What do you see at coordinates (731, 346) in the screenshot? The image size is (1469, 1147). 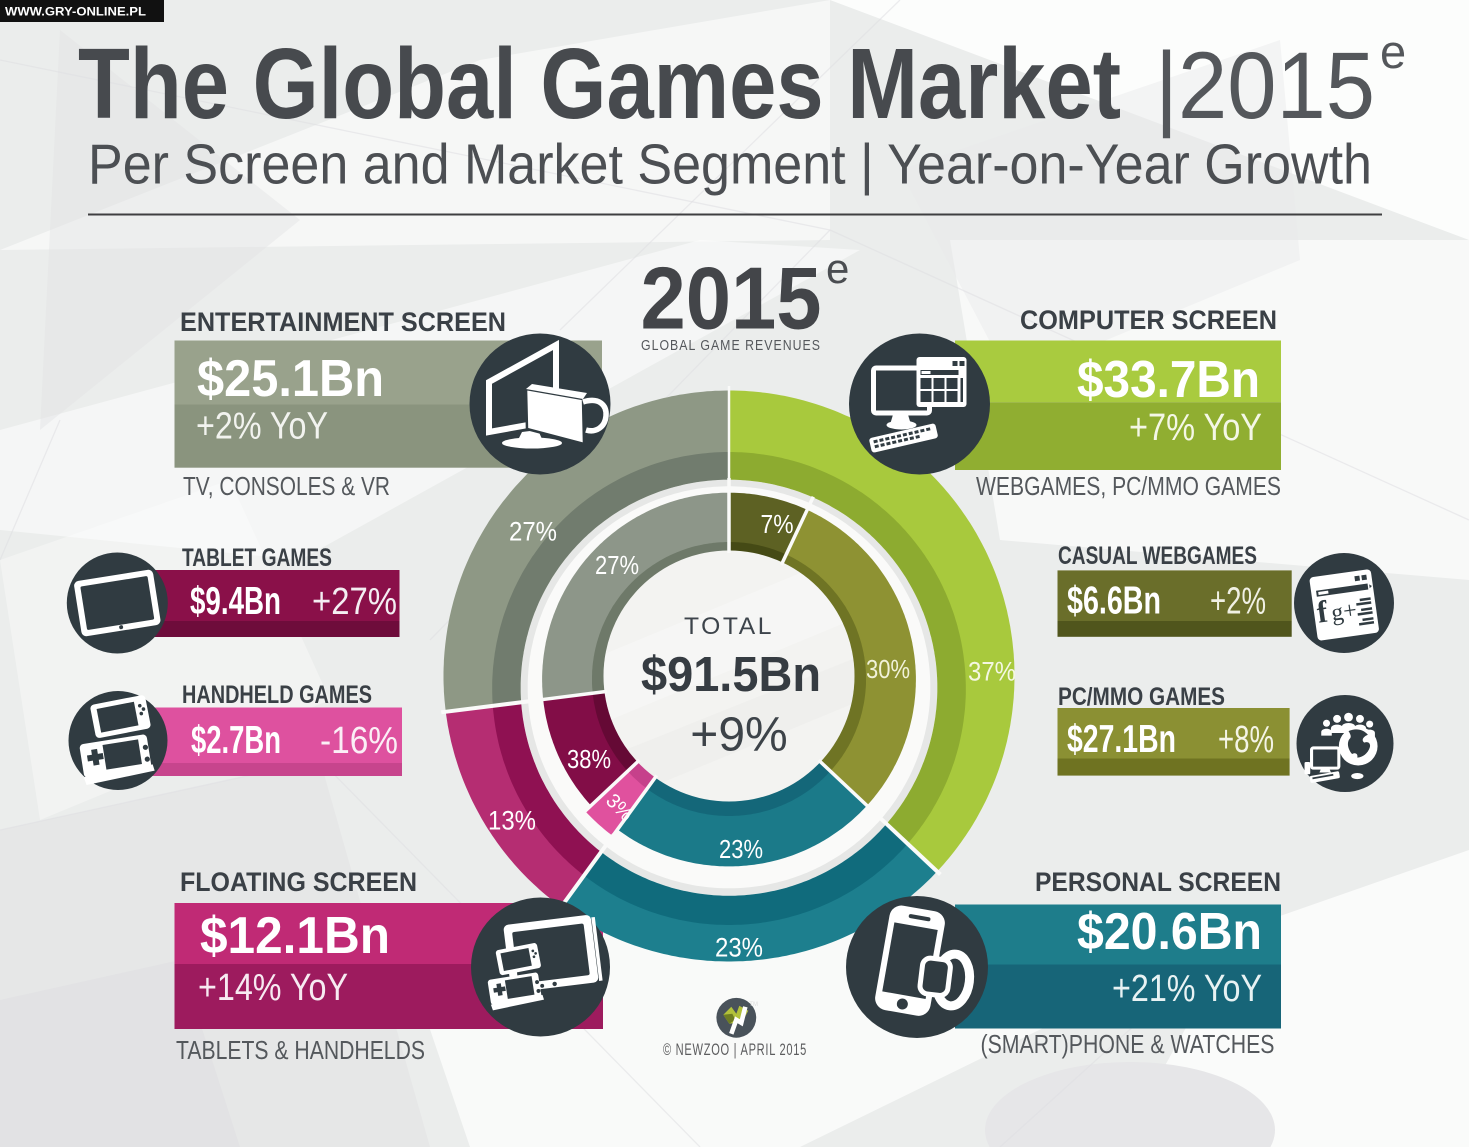 I see `svg-text: GLOBAL GAME REVENUES` at bounding box center [731, 346].